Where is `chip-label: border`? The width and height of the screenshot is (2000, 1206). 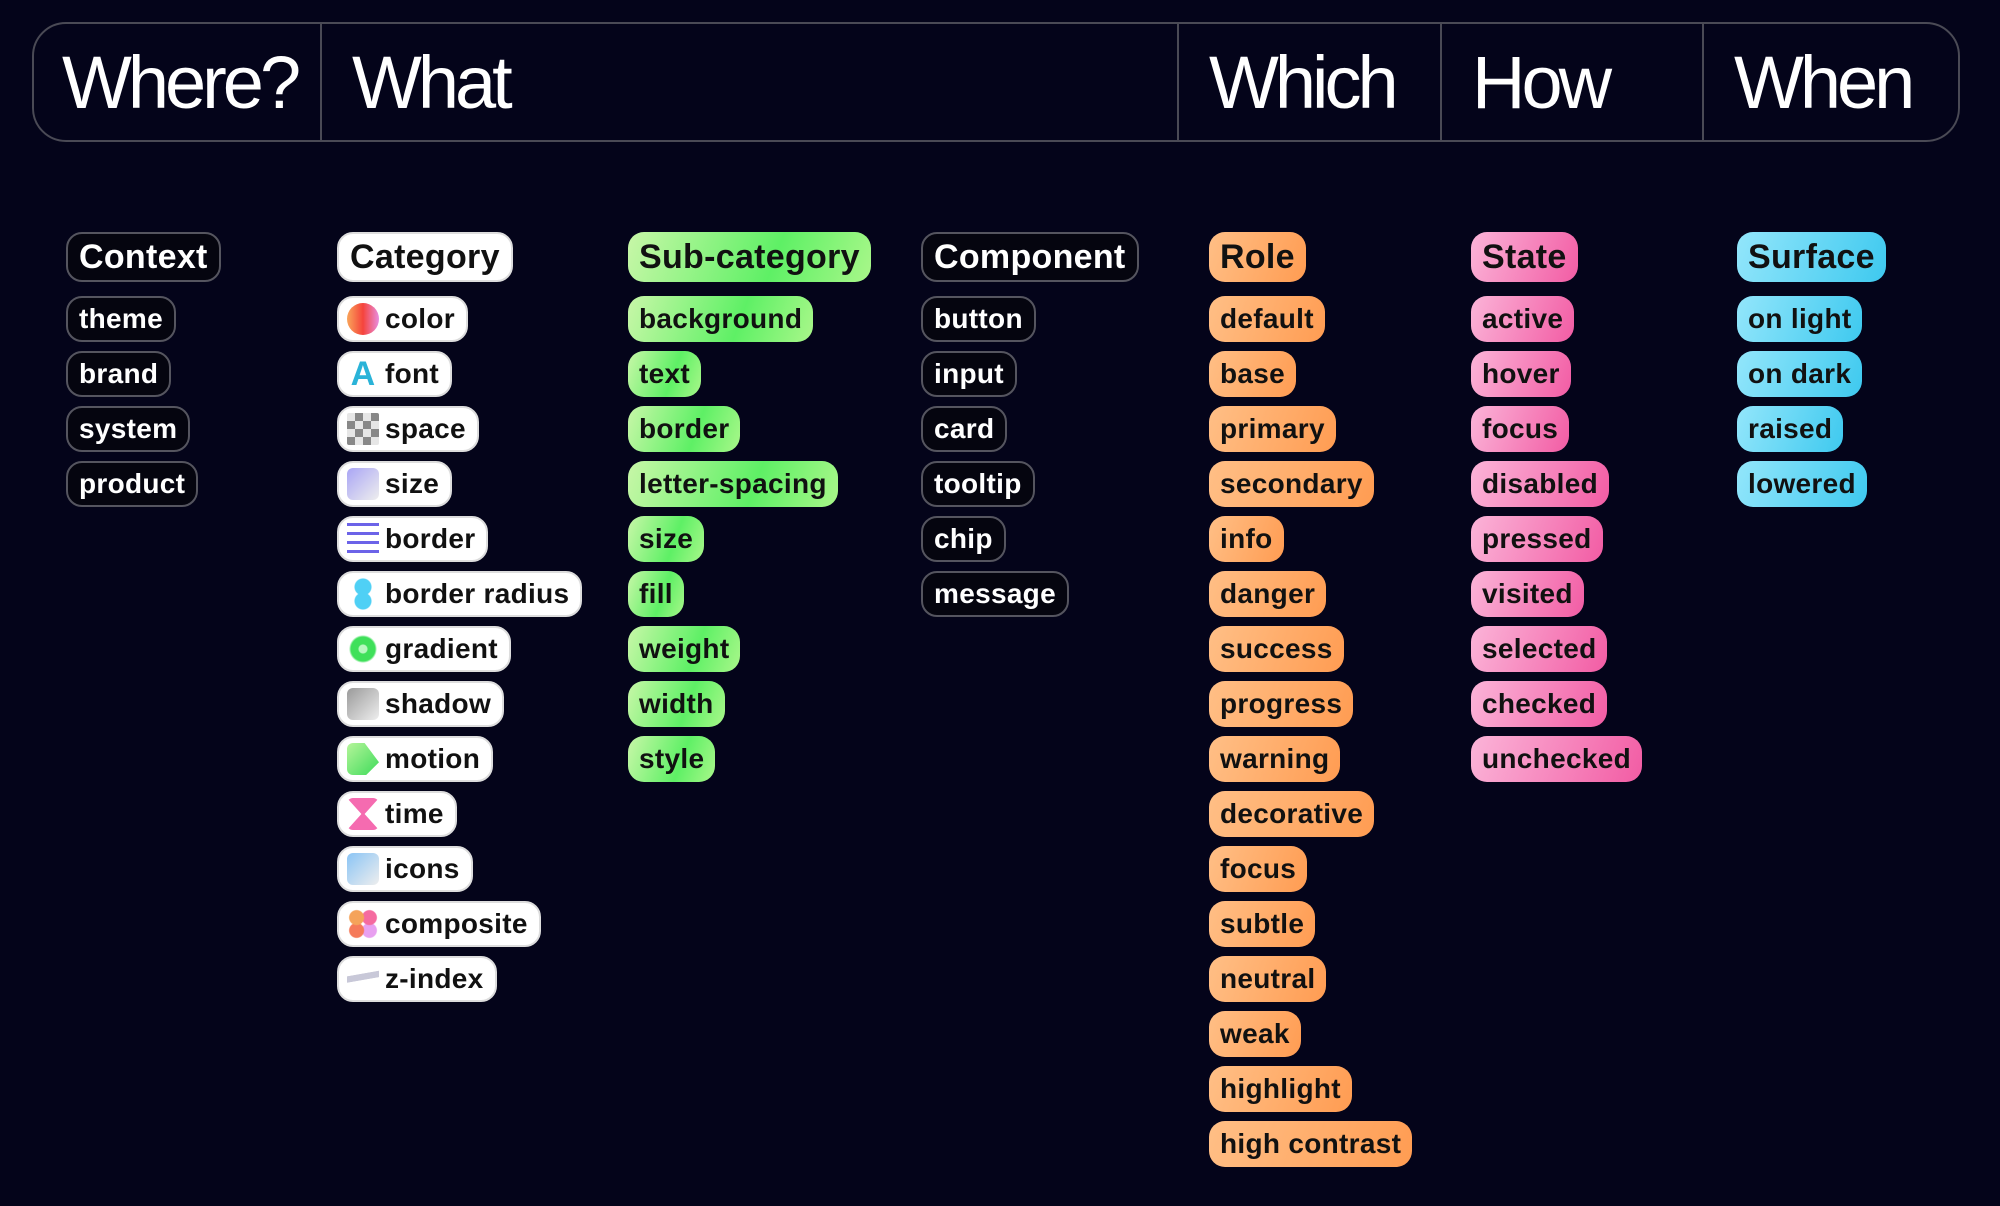 chip-label: border is located at coordinates (684, 428).